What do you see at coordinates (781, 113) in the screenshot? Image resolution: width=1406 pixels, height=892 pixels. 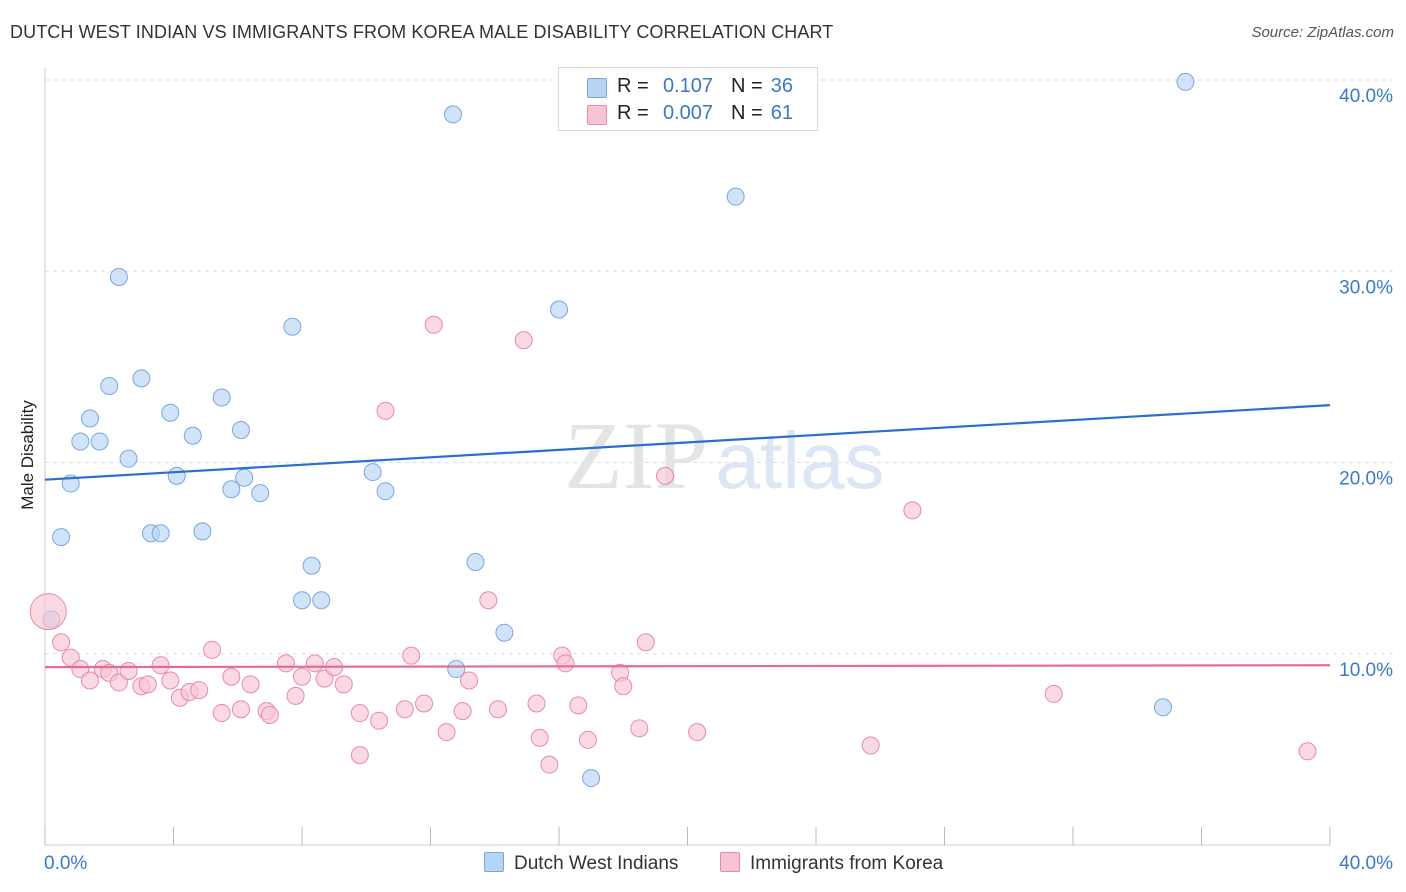 I see `legend-n-value: 61` at bounding box center [781, 113].